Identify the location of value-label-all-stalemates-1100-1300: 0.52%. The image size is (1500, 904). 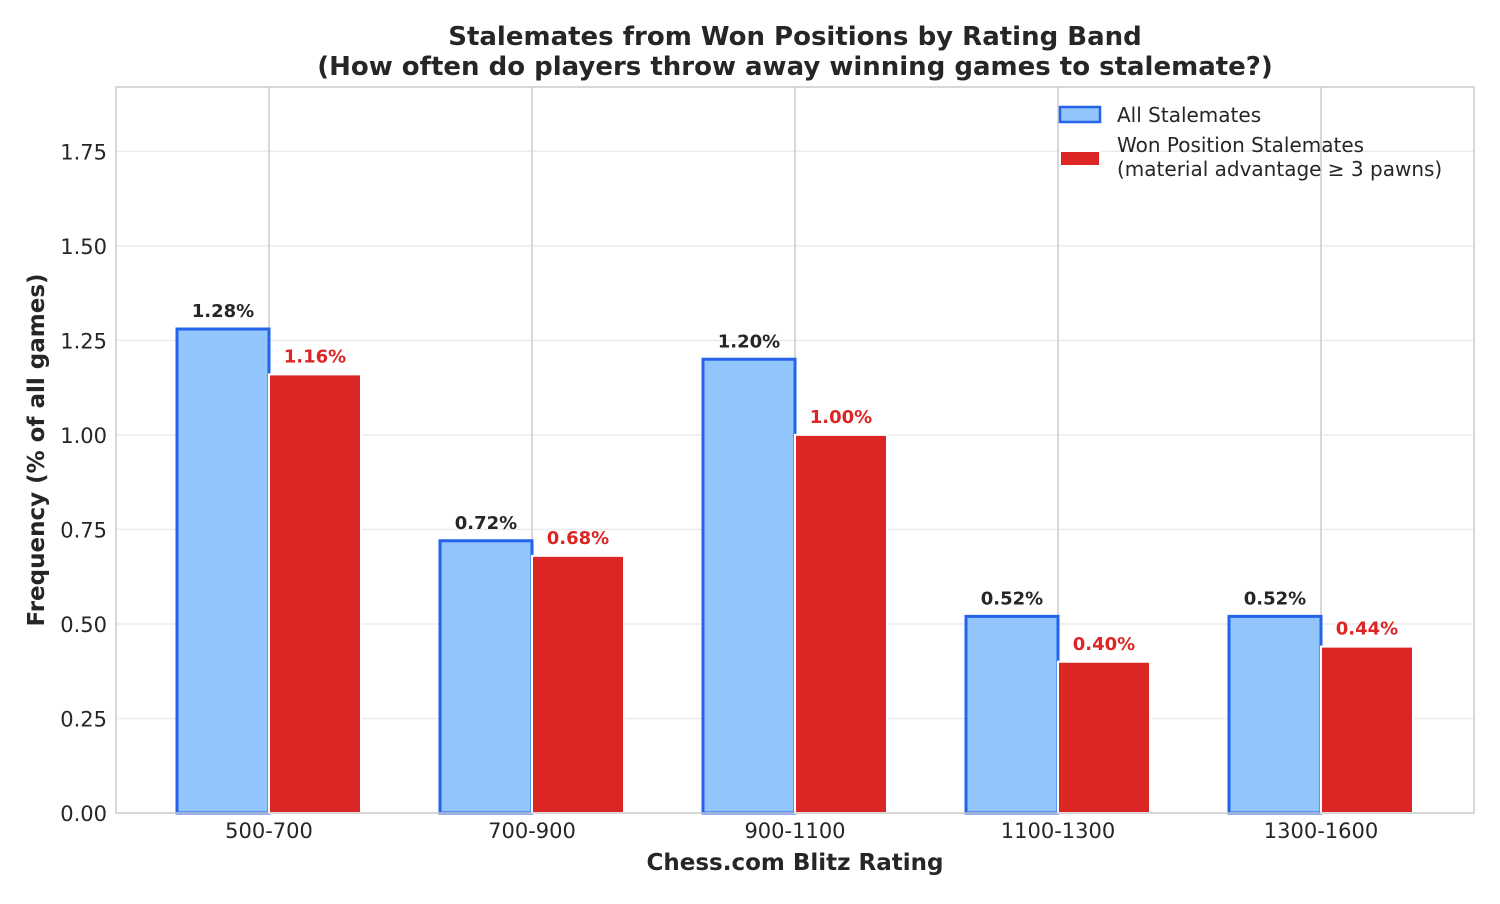
(1012, 598).